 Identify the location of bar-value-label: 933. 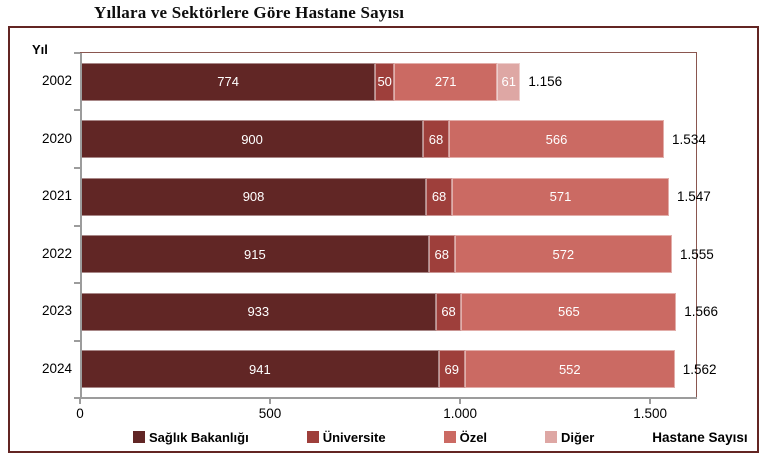
(258, 312).